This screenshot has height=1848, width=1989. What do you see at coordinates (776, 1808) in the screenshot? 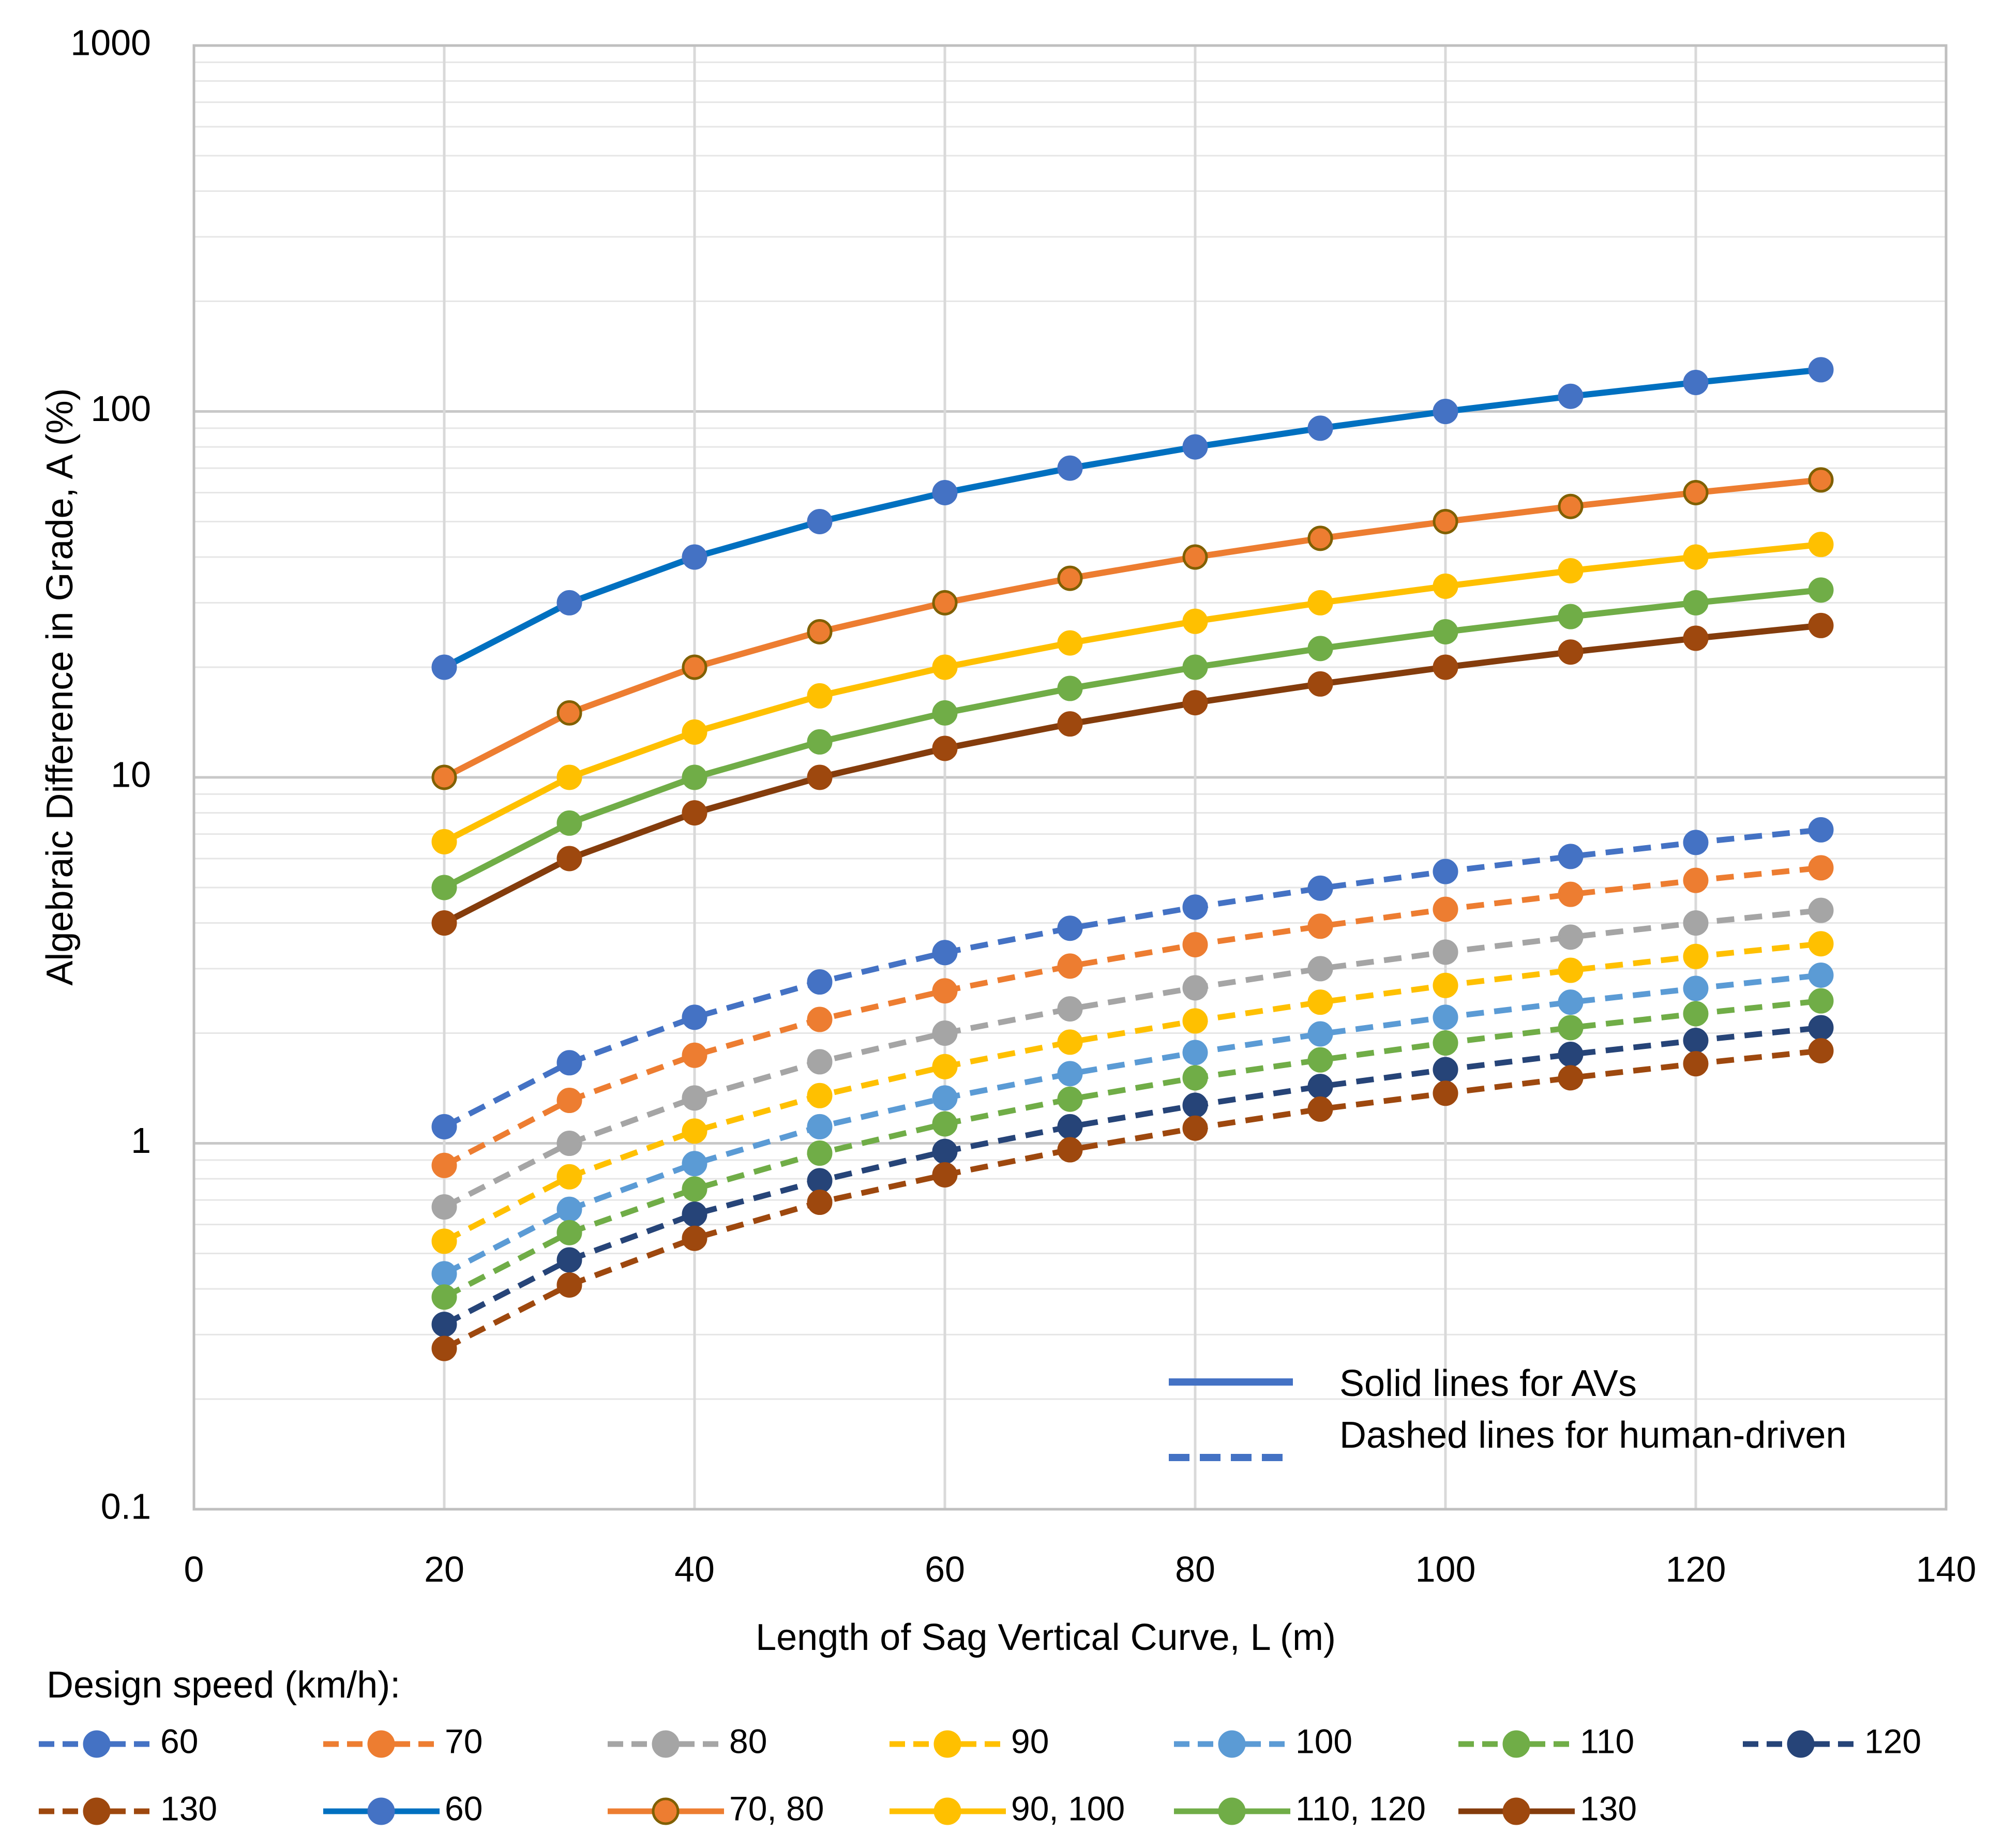
I see `legend-label: 70, 80` at bounding box center [776, 1808].